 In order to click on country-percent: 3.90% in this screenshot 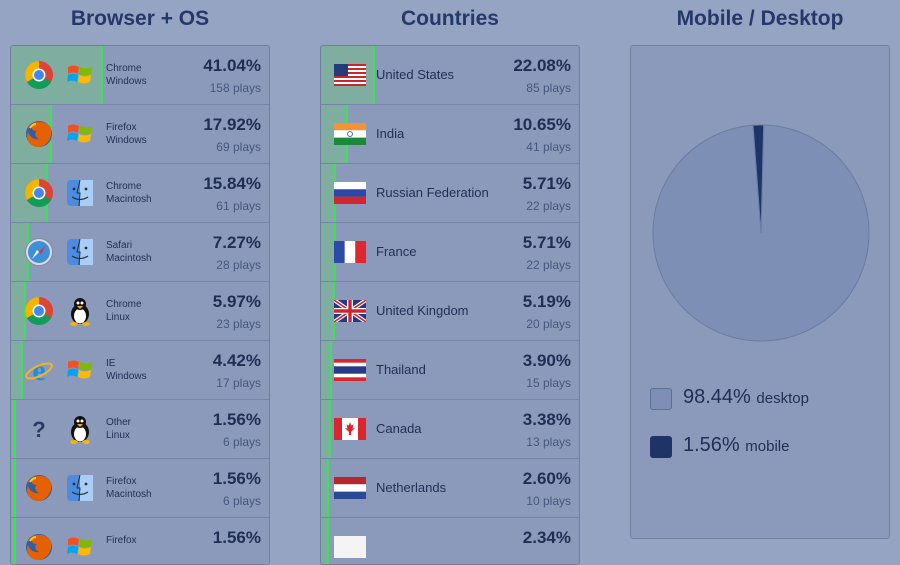, I will do `click(546, 360)`.